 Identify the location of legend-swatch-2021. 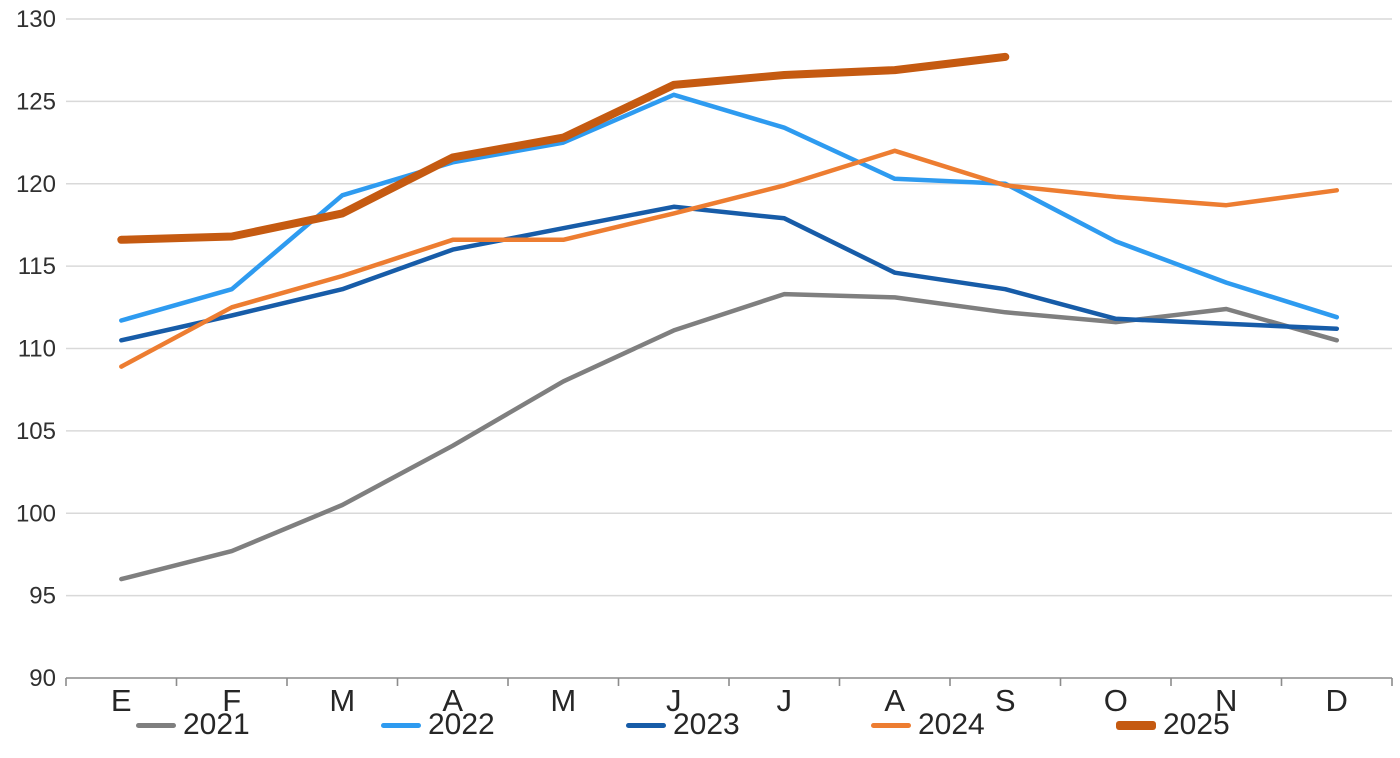
(156, 725).